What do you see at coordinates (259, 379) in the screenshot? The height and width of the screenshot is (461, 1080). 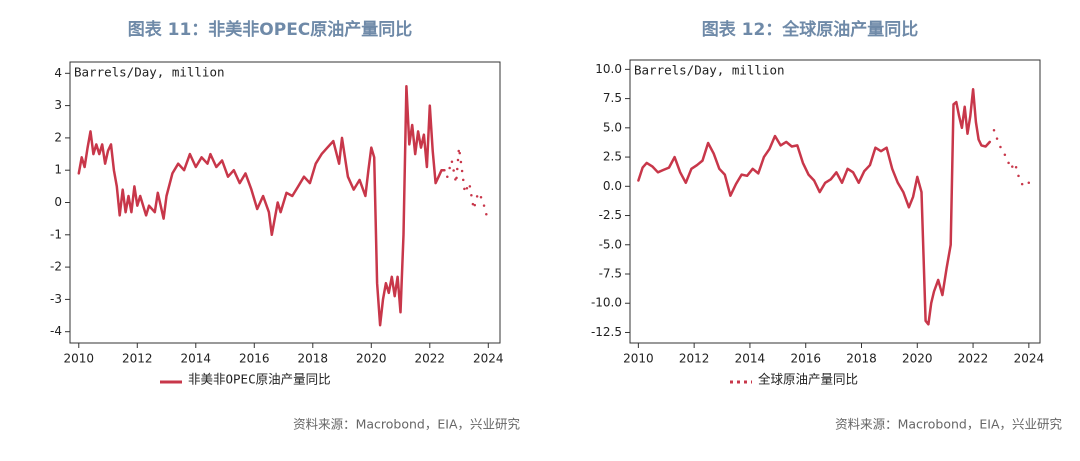 I see `legend-label: 非美非OPEC原油产量同比` at bounding box center [259, 379].